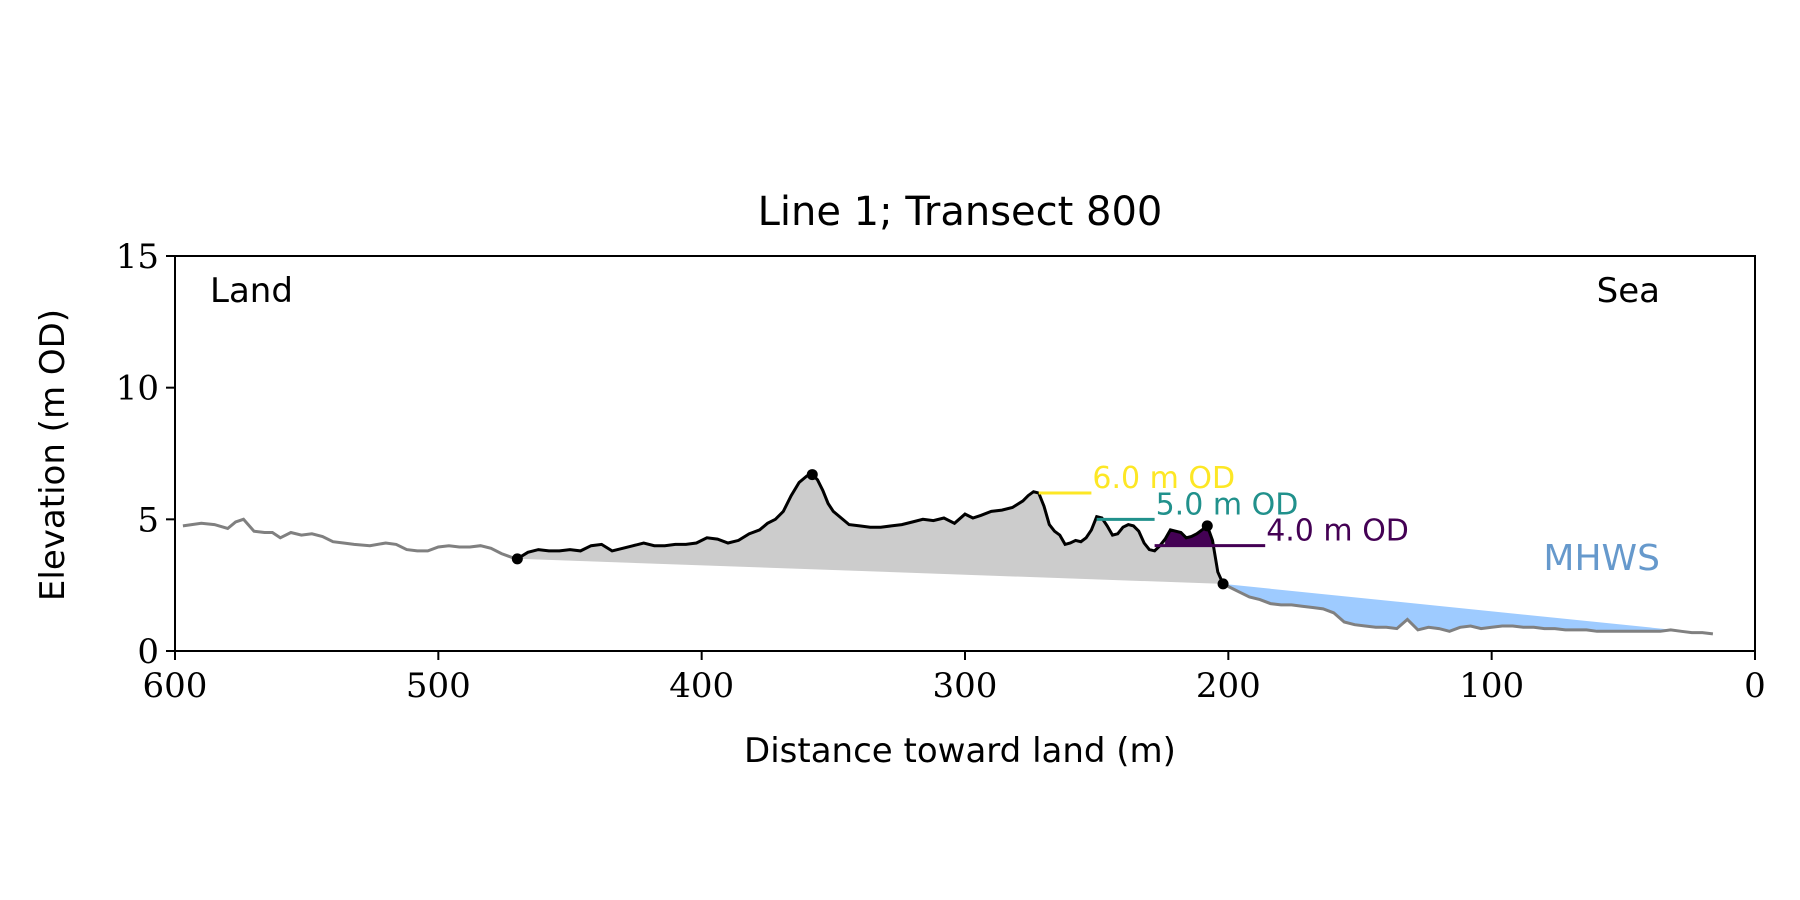  I want to click on x-tick-label-5: 100, so click(1491, 686).